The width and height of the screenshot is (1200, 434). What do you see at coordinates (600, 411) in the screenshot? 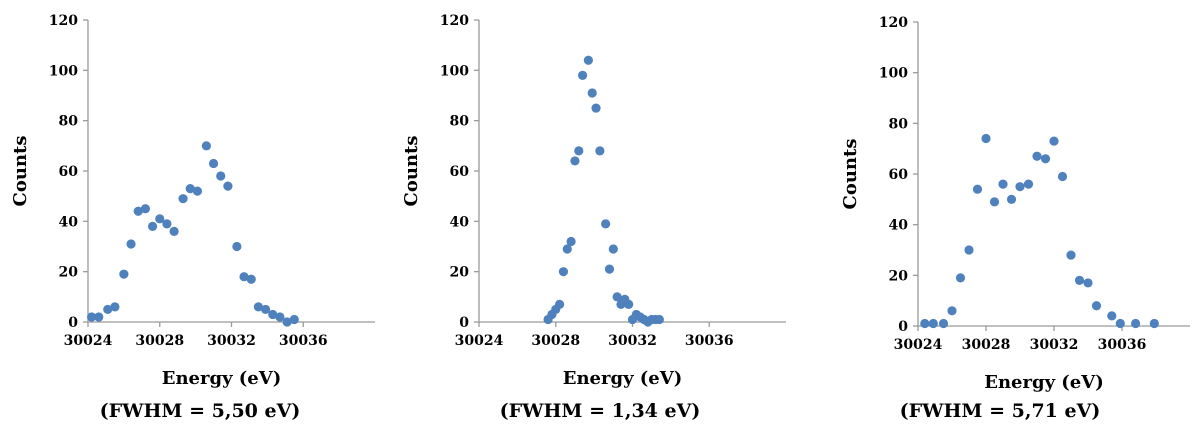
I see `fwhm-caption-2: (FWHM = 1,34 eV)` at bounding box center [600, 411].